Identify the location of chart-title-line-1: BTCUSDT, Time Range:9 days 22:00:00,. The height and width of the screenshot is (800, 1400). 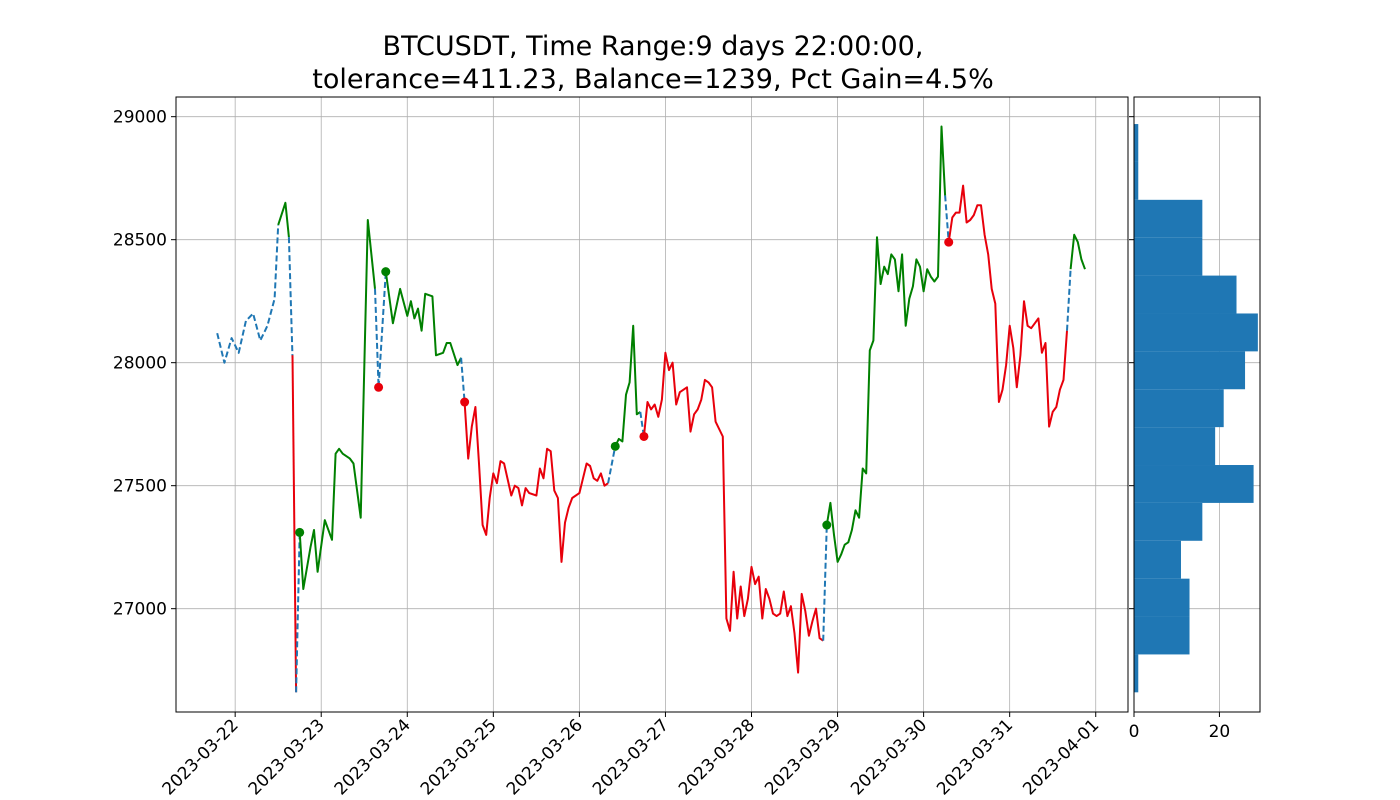
(653, 46).